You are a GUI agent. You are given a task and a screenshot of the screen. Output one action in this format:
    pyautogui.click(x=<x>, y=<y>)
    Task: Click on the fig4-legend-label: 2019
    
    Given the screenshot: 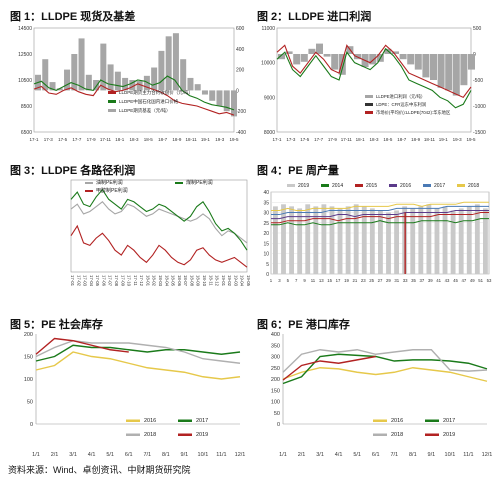 What is the action you would take?
    pyautogui.click(x=303, y=186)
    